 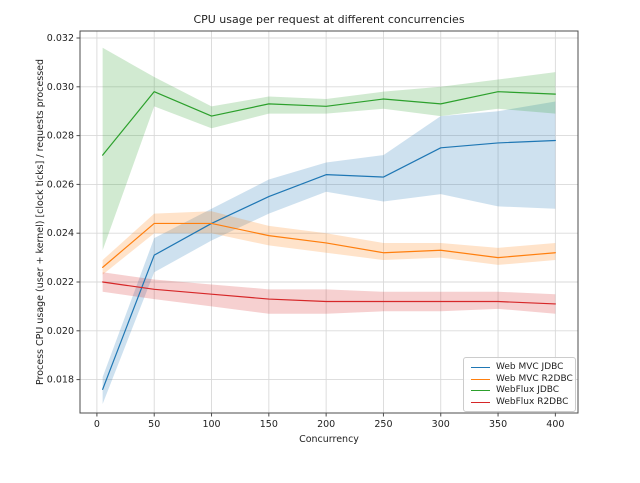 What do you see at coordinates (383, 424) in the screenshot?
I see `x-tick-label: 250` at bounding box center [383, 424].